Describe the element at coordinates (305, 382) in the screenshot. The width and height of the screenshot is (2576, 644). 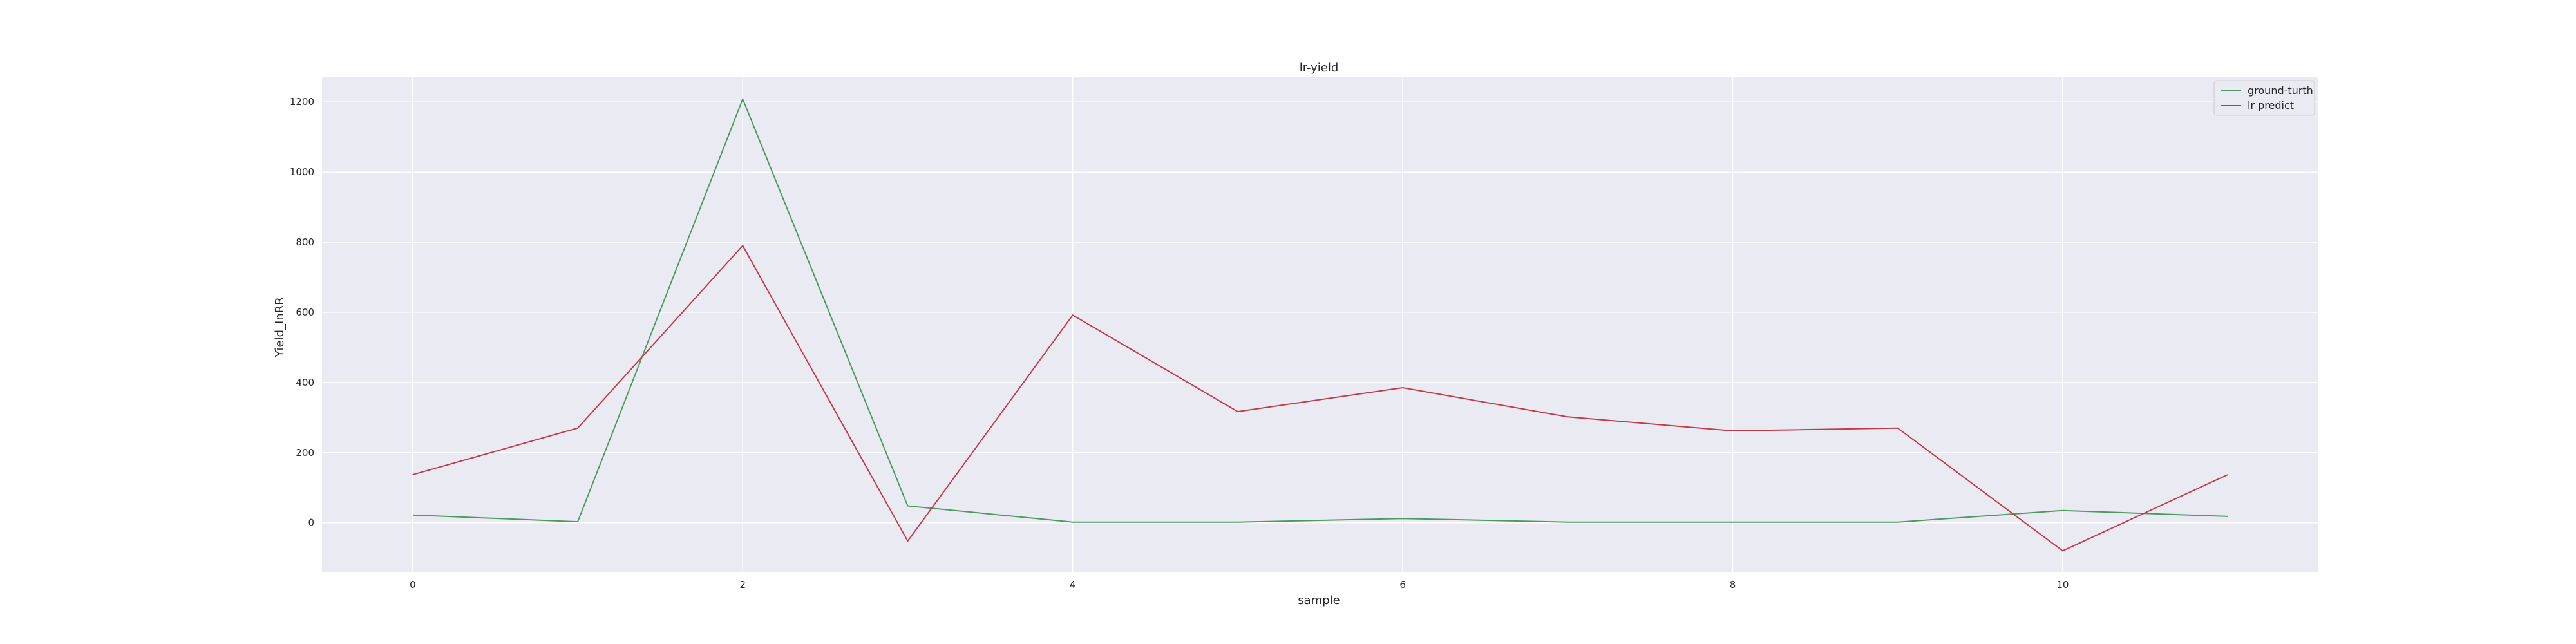
I see `y-tick-label: 400` at that location.